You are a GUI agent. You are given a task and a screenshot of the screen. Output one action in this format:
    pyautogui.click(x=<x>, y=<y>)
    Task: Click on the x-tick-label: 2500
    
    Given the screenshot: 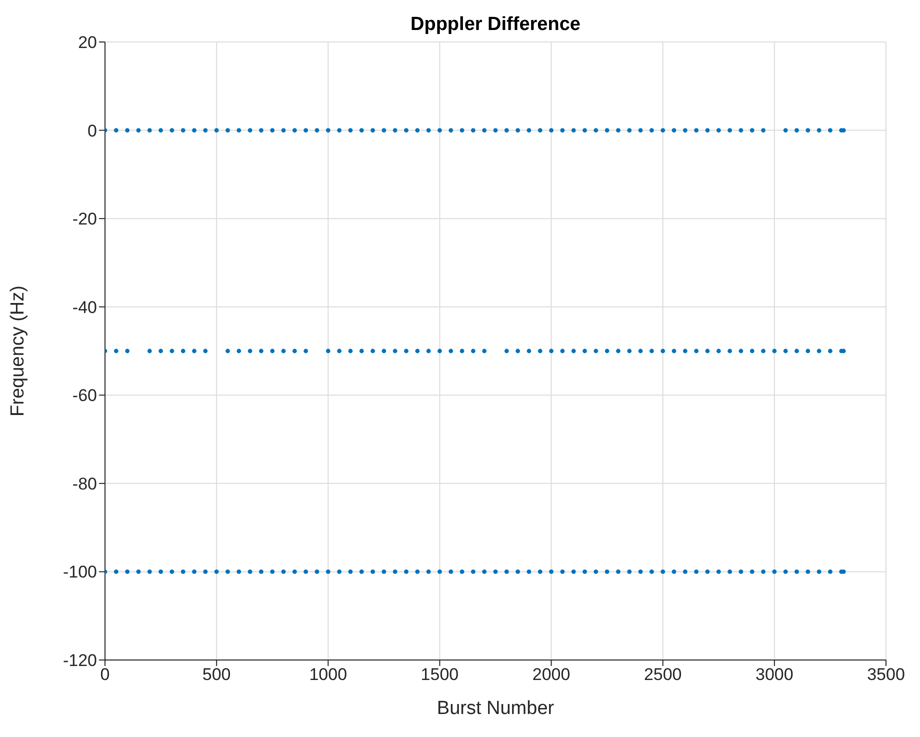 What is the action you would take?
    pyautogui.click(x=663, y=674)
    